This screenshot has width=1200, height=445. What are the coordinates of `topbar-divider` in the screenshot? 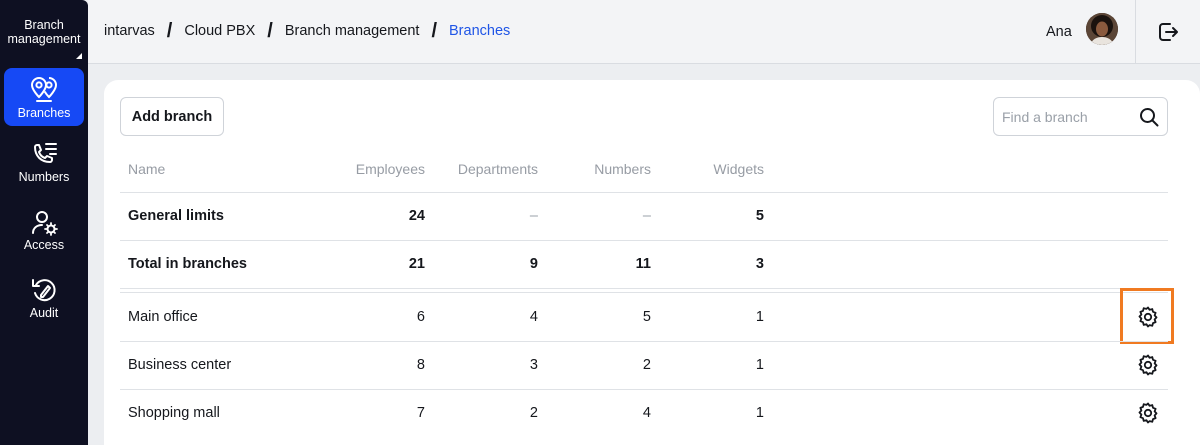 It's located at (1135, 32).